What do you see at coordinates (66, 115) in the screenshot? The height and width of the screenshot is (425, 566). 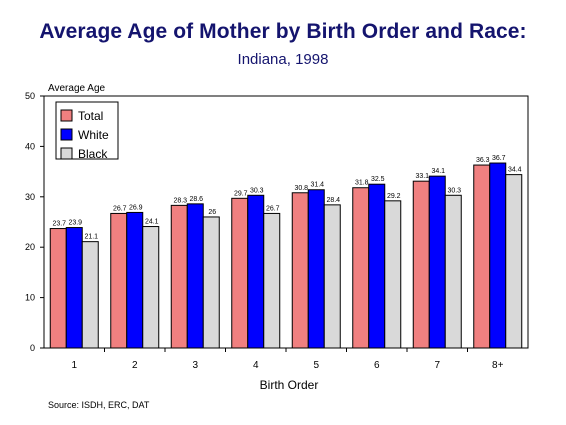 I see `legend-swatch-total` at bounding box center [66, 115].